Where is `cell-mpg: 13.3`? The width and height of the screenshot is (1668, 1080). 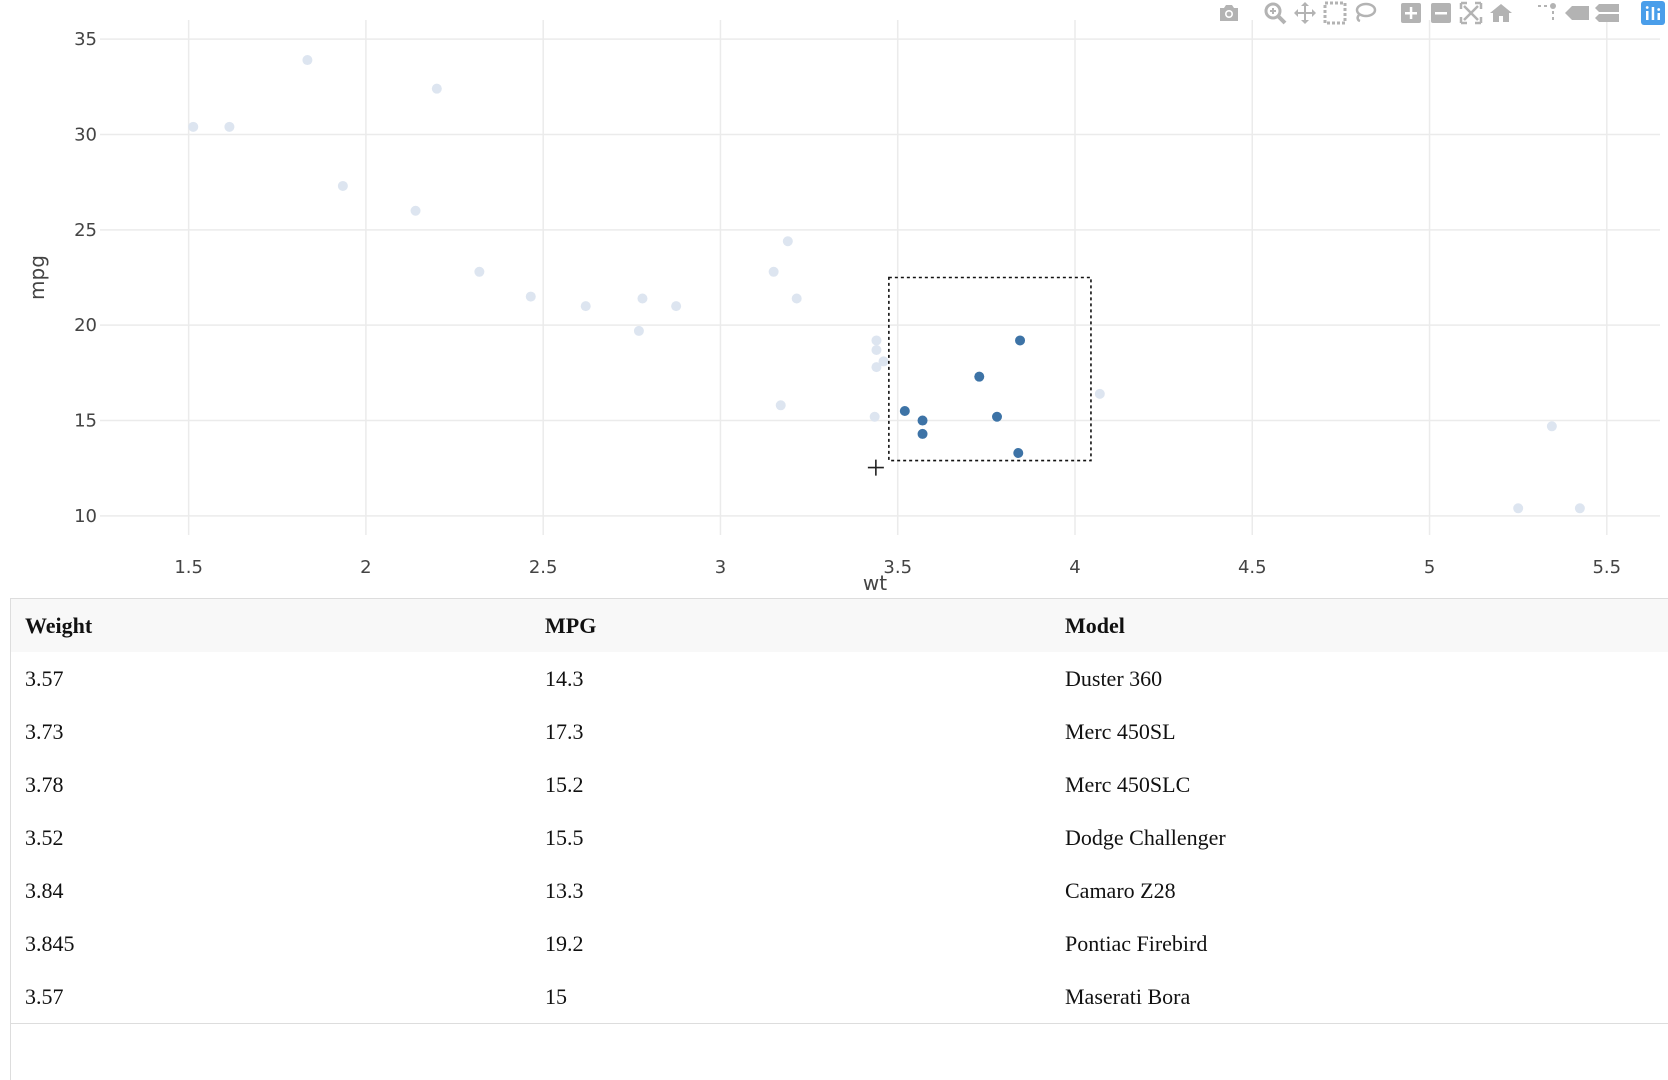 cell-mpg: 13.3 is located at coordinates (564, 890).